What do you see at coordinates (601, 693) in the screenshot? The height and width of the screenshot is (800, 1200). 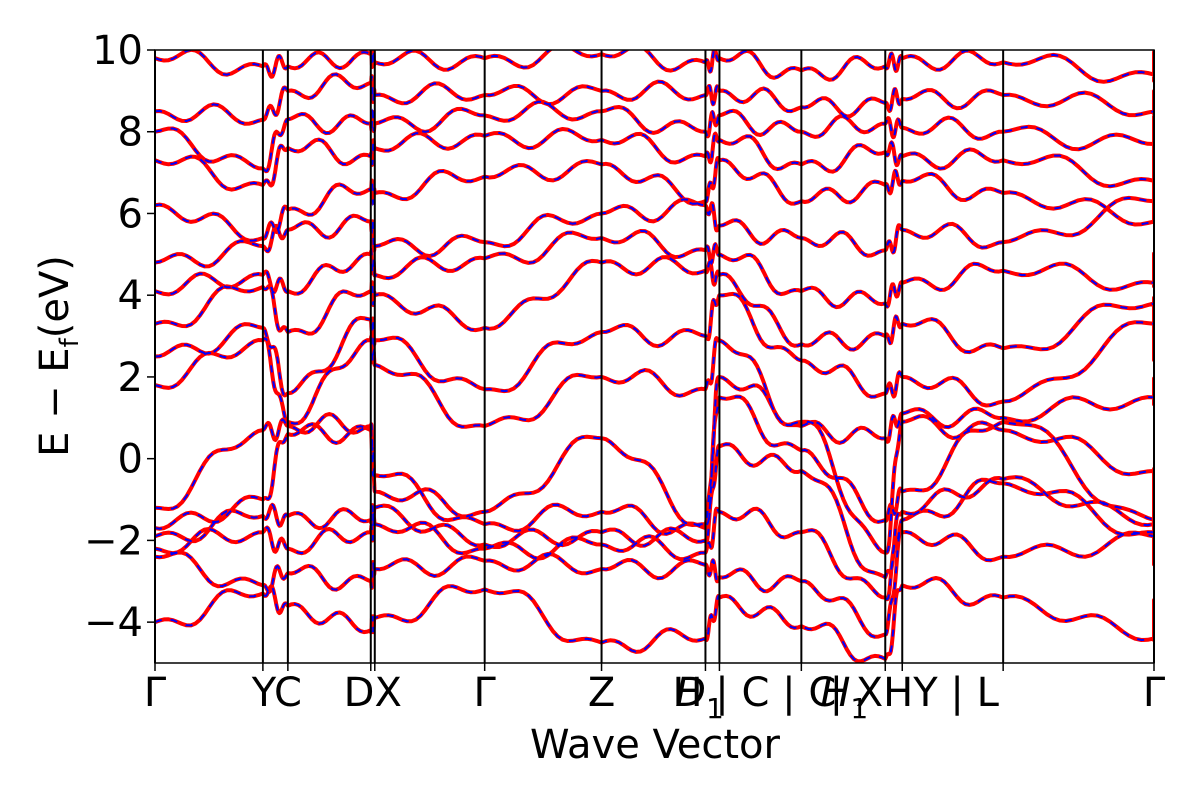 I see `x-tick-label: Z` at bounding box center [601, 693].